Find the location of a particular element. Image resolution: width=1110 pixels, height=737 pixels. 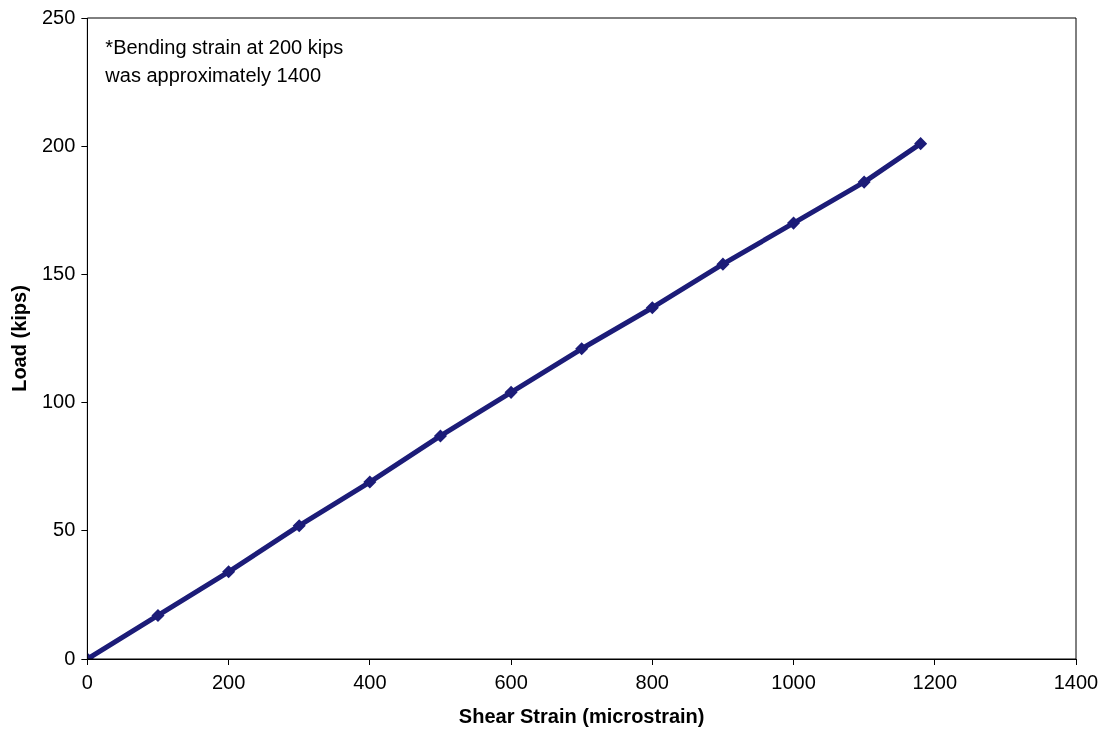

x-tick-label: 600 is located at coordinates (511, 681).